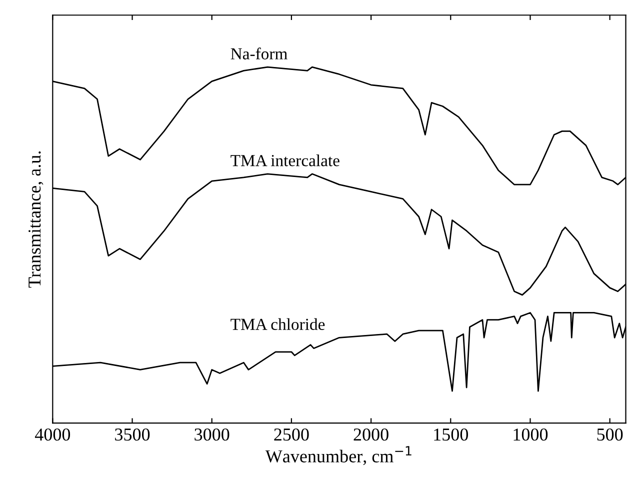 The width and height of the screenshot is (627, 488). I want to click on x-axis-title: Wavenumber, cm$^{−1}$, so click(338, 456).